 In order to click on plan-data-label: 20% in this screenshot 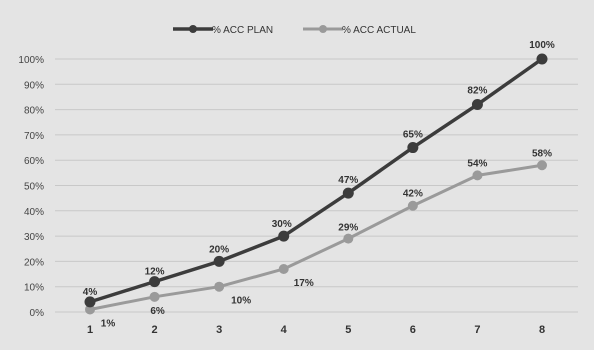, I will do `click(219, 249)`.